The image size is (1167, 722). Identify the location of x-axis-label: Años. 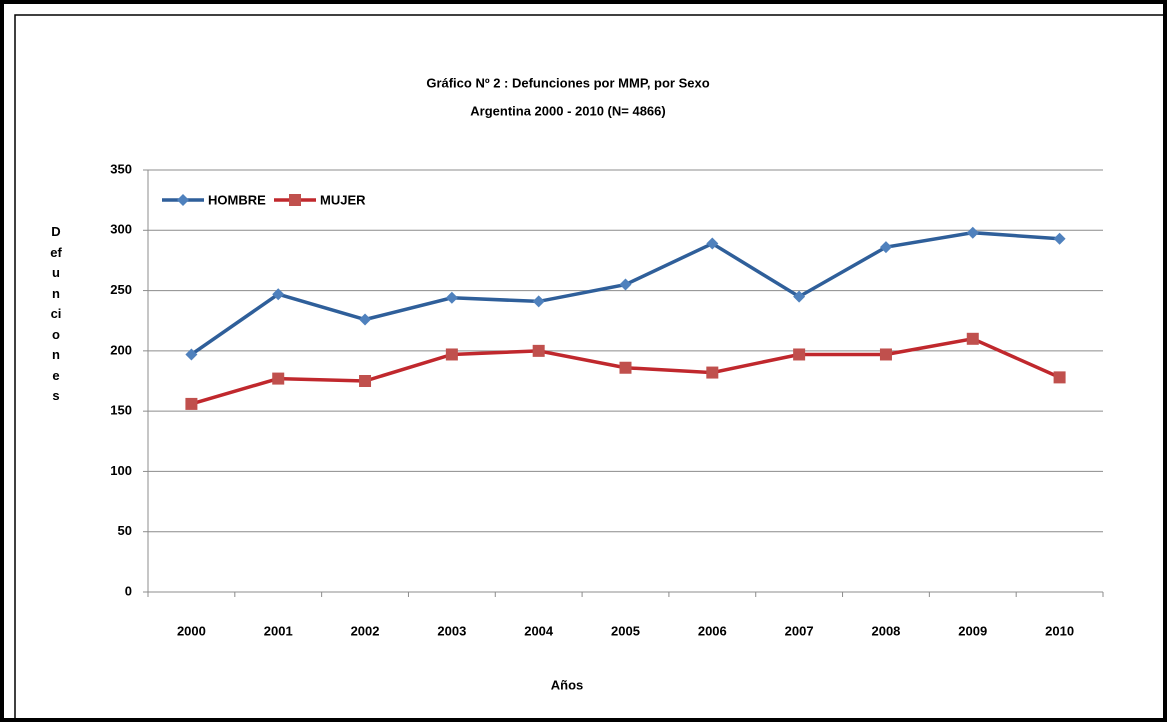
(567, 684).